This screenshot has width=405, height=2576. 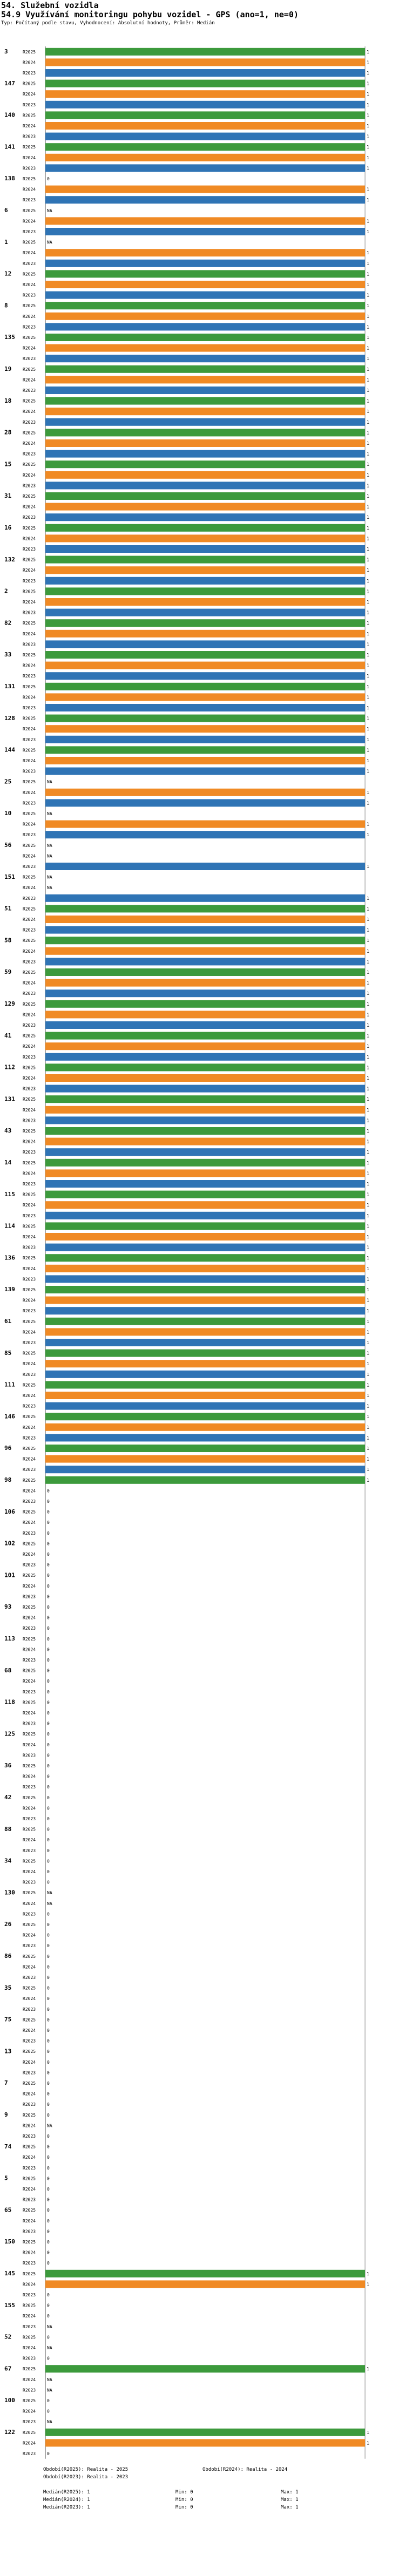 I want to click on group-label: 114, so click(x=9, y=1226).